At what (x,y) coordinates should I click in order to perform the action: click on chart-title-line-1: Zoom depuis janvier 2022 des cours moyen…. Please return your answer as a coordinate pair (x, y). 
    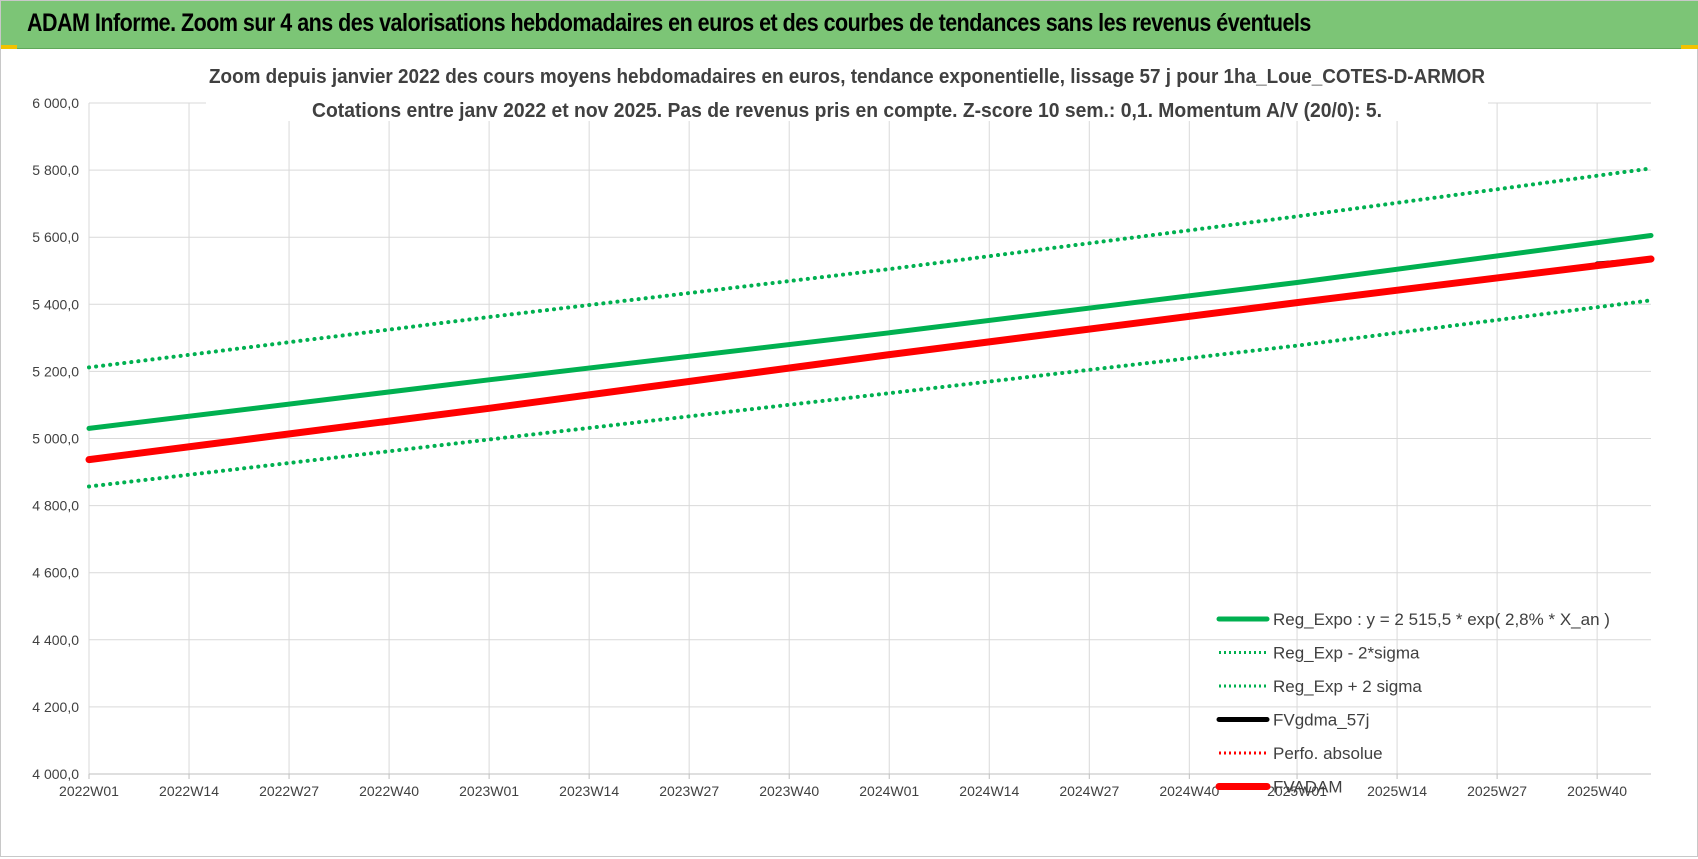
    Looking at the image, I should click on (847, 77).